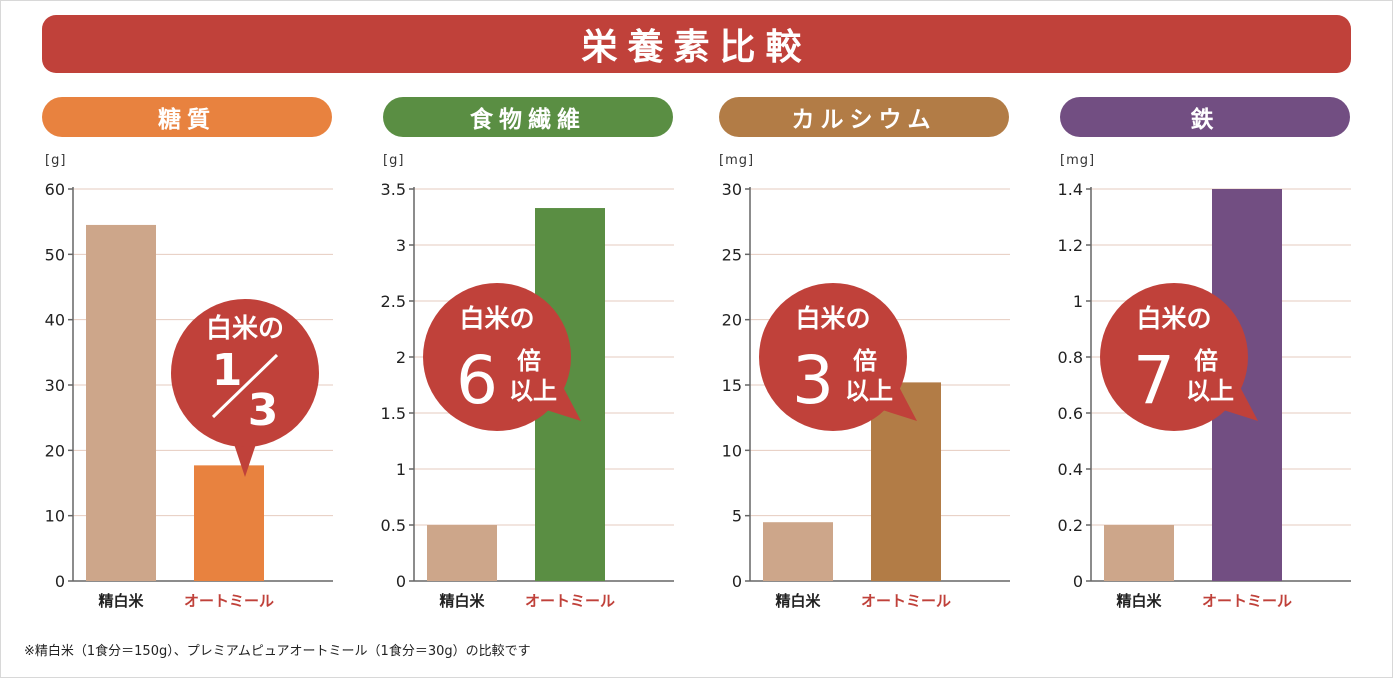 This screenshot has width=1393, height=678. I want to click on y-tick-label: 25, so click(732, 254).